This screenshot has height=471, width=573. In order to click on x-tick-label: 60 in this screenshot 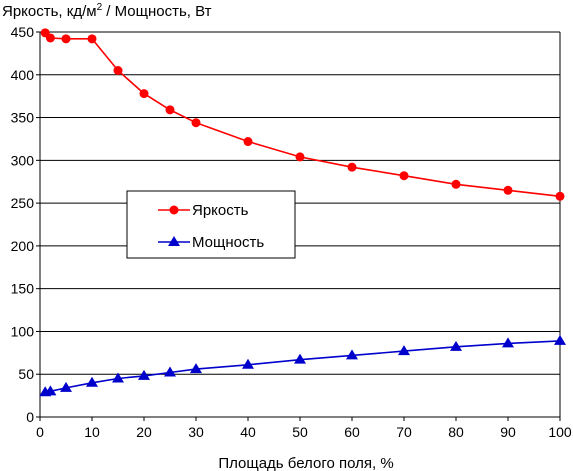, I will do `click(352, 432)`.